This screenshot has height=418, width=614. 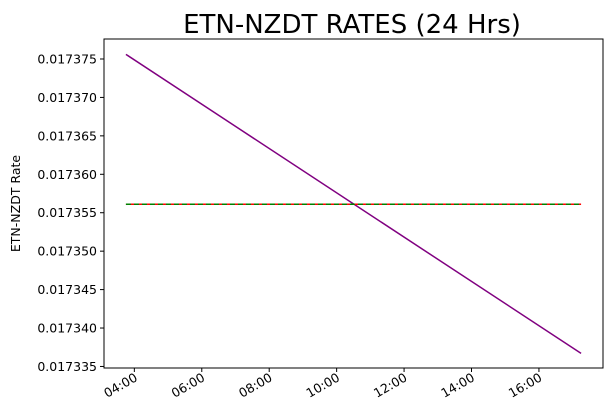 What do you see at coordinates (67, 366) in the screenshot?
I see `y-tick-label: 0.017335` at bounding box center [67, 366].